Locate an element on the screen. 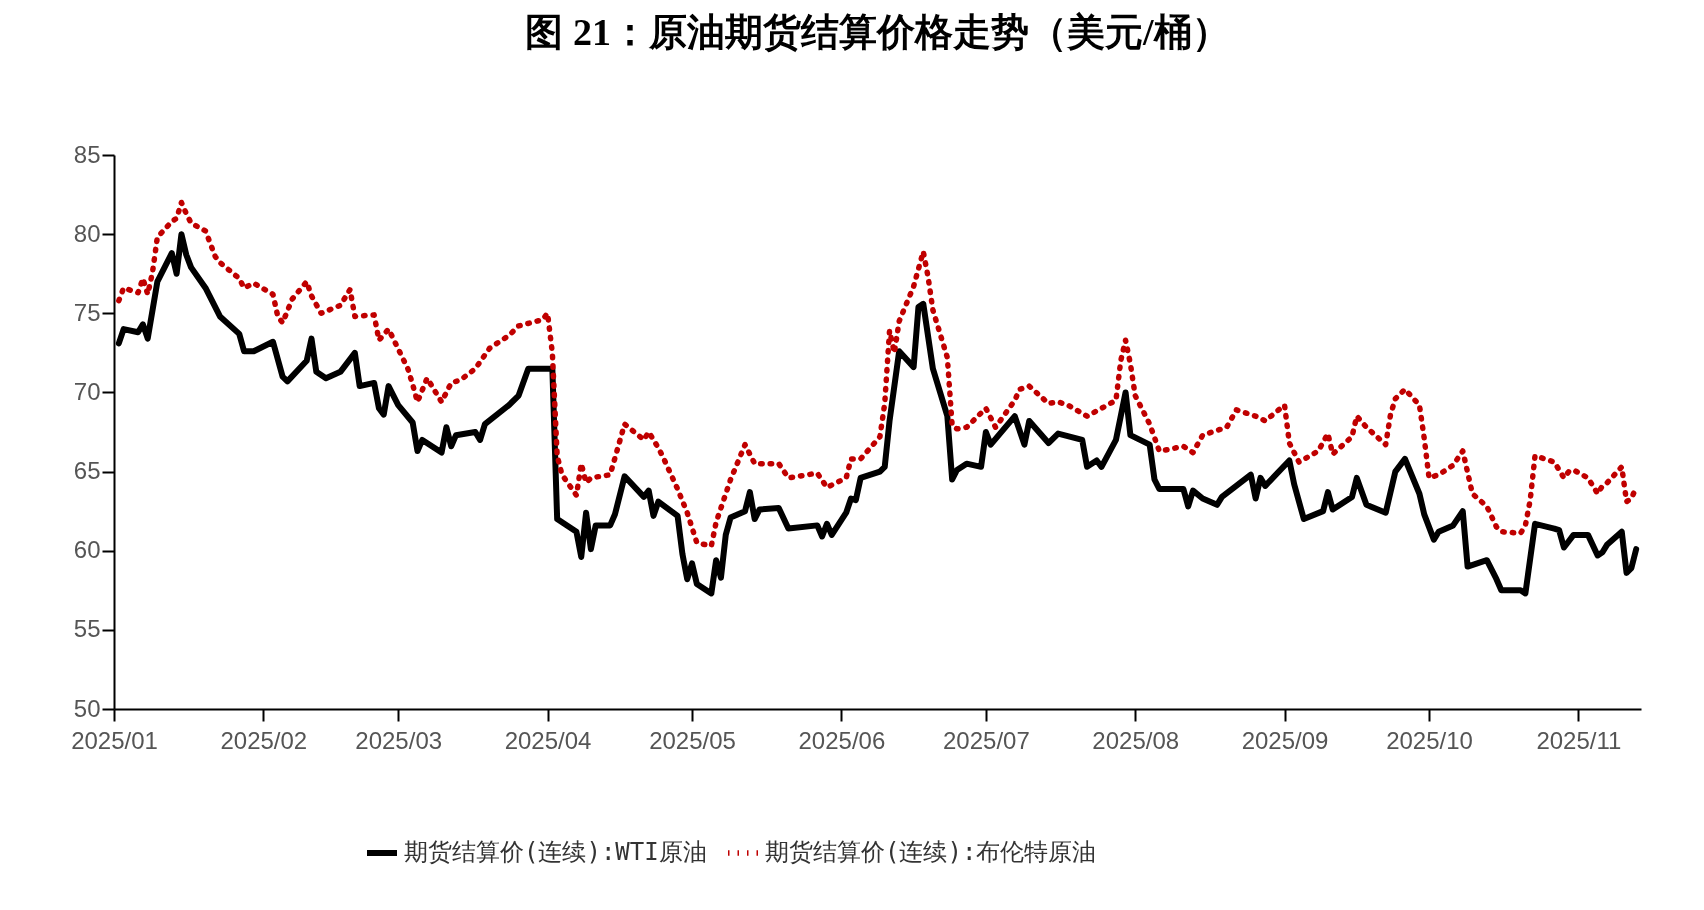 The width and height of the screenshot is (1704, 910). x-tick-label: 2025/03 is located at coordinates (399, 740).